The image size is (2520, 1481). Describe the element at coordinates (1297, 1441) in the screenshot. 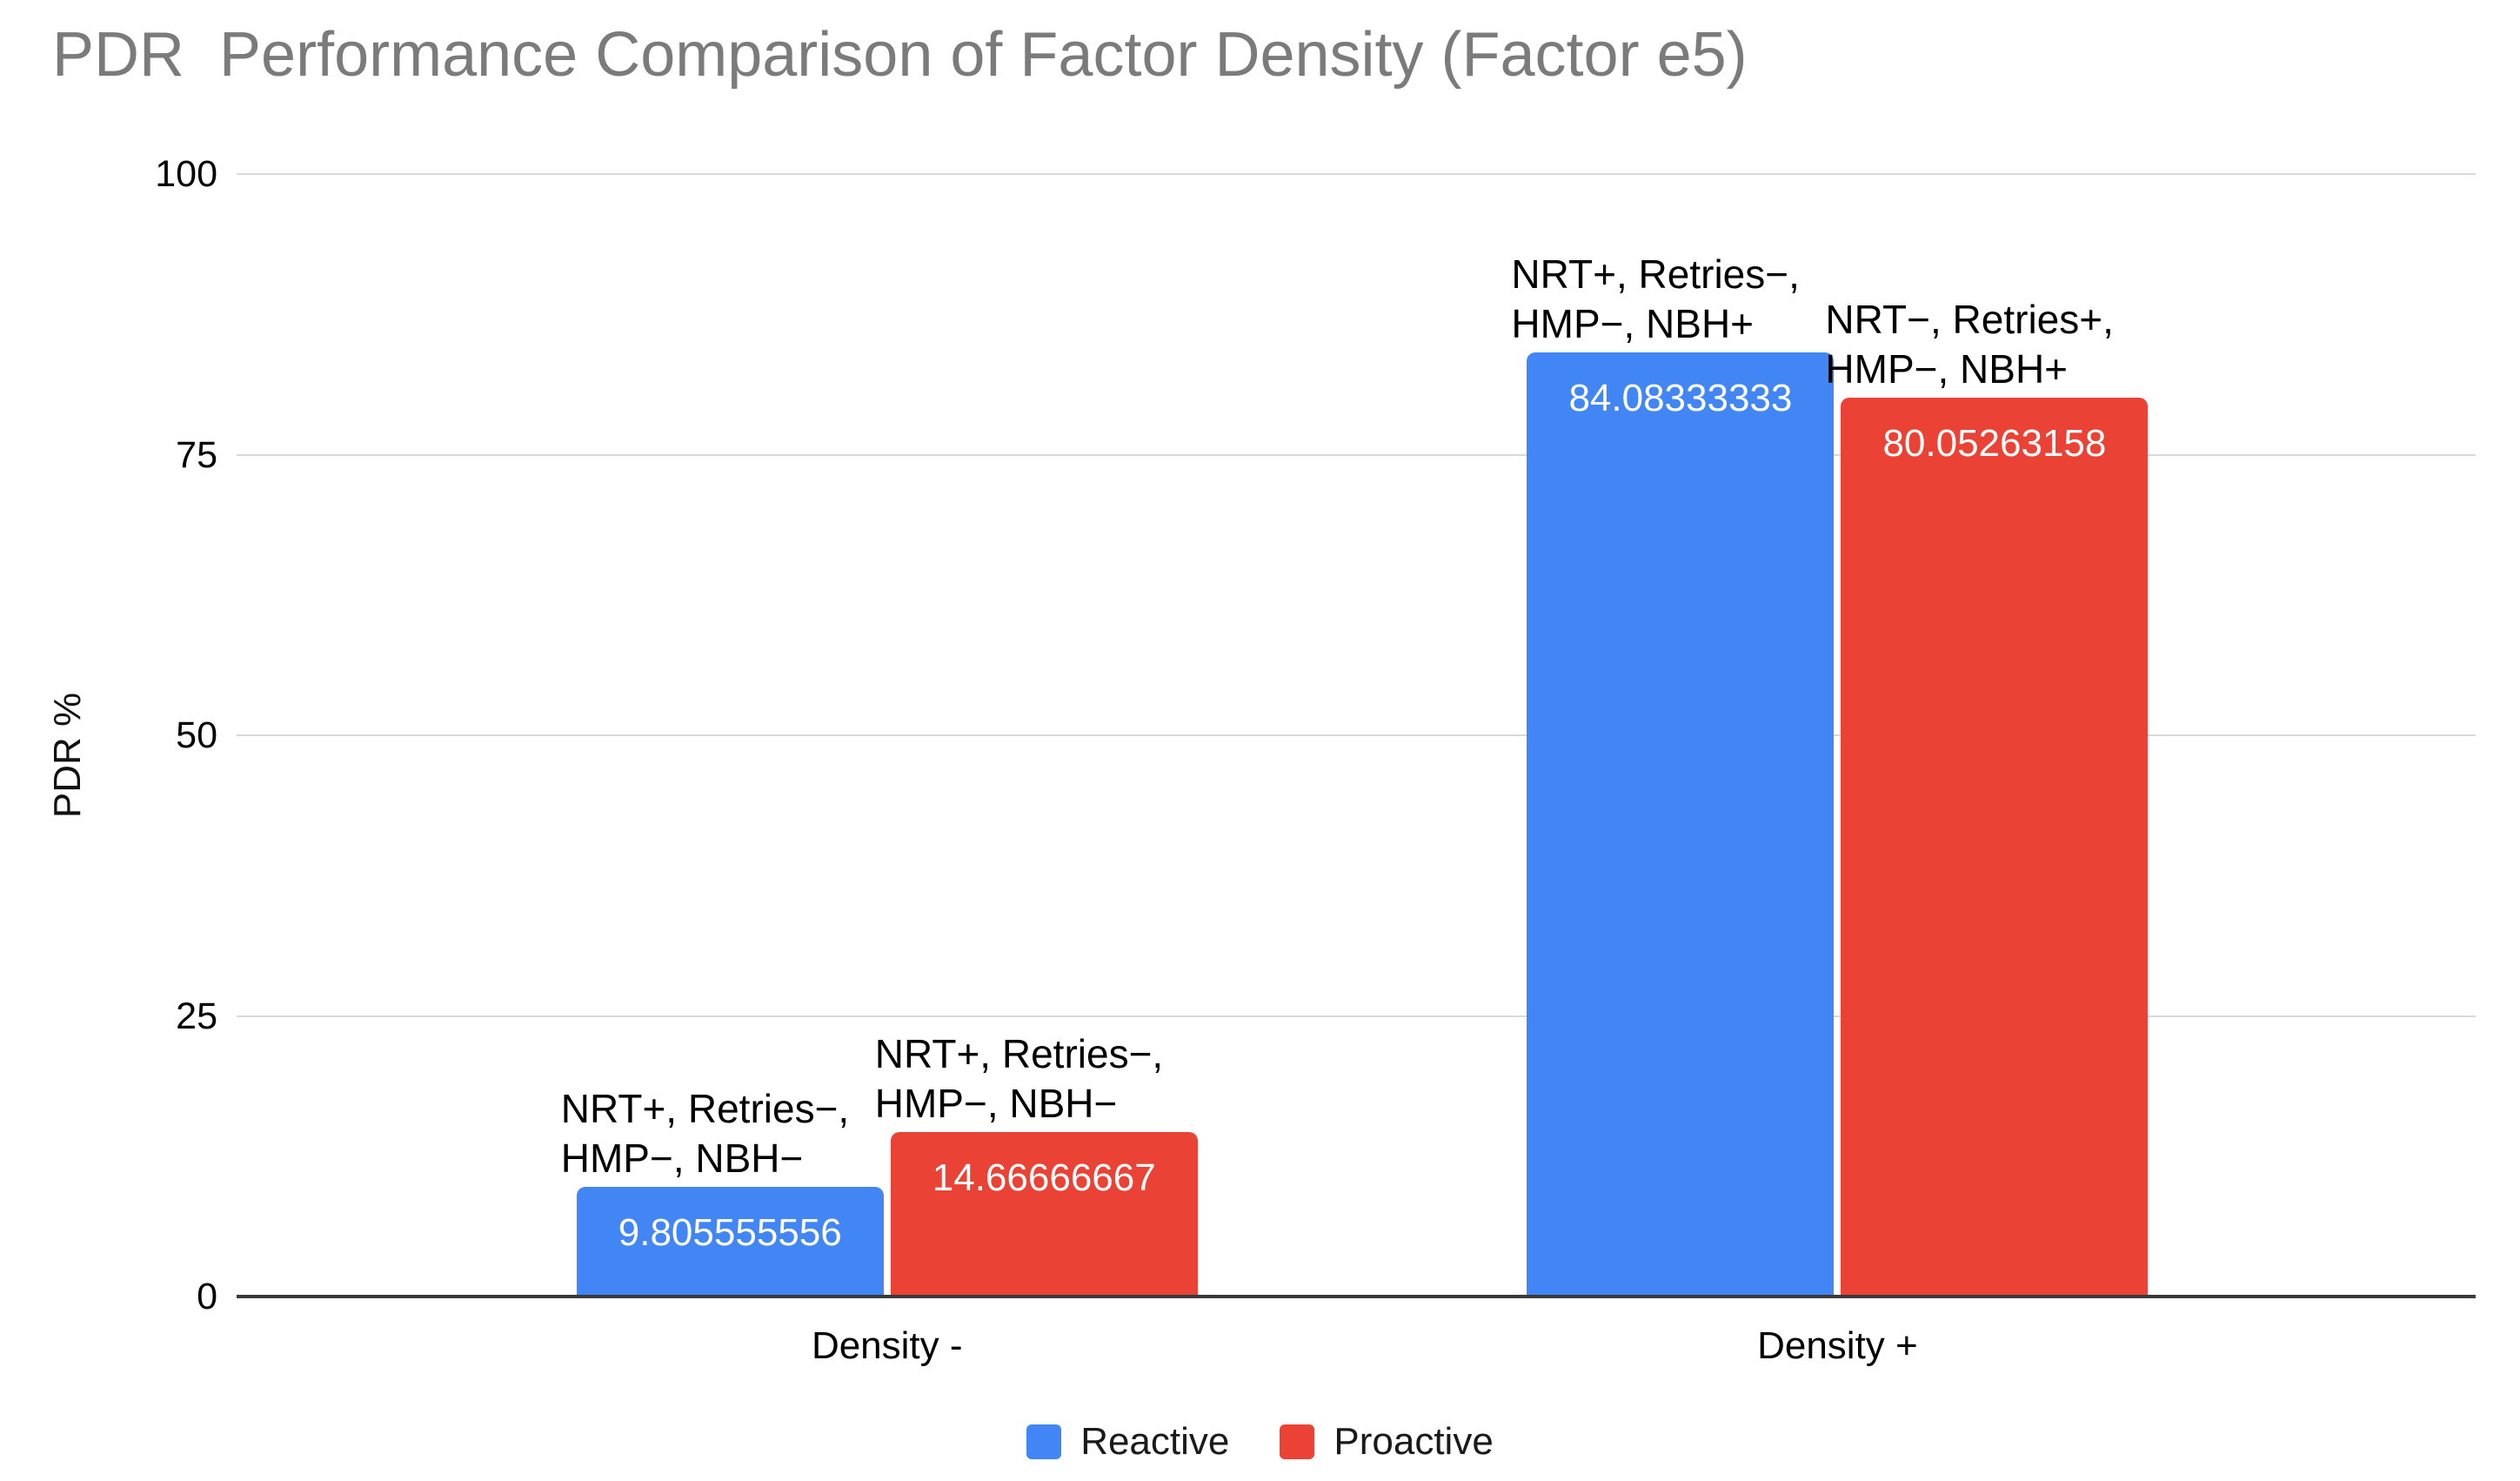

I see `legend-swatch-proactive` at that location.